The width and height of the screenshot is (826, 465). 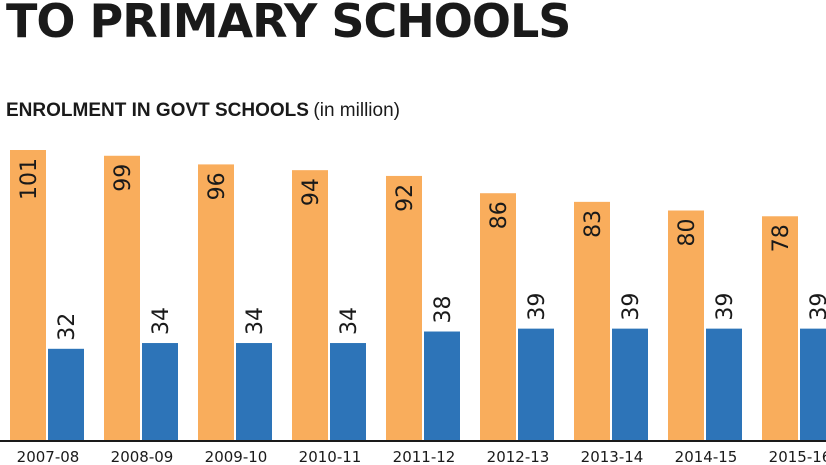 I want to click on bar-label-blue-2015-16: 39, so click(x=816, y=307).